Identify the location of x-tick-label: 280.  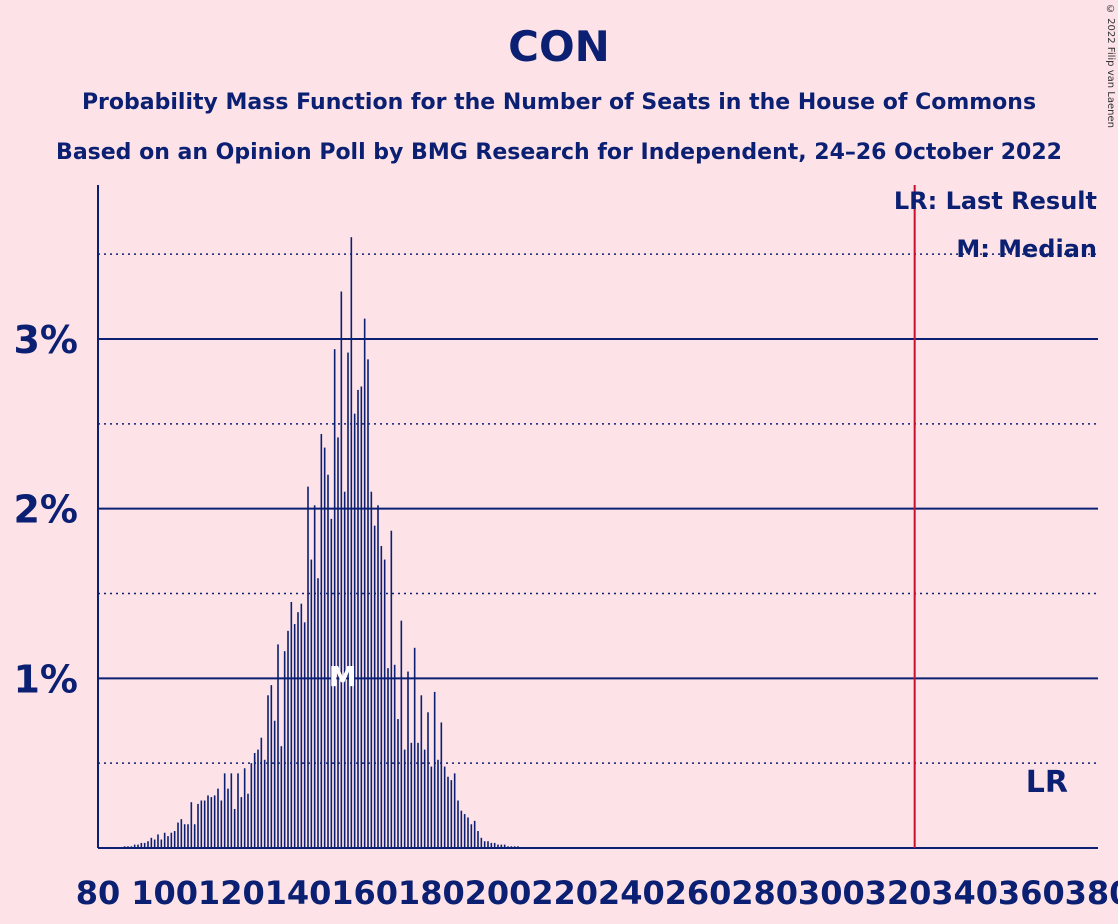
(764, 893).